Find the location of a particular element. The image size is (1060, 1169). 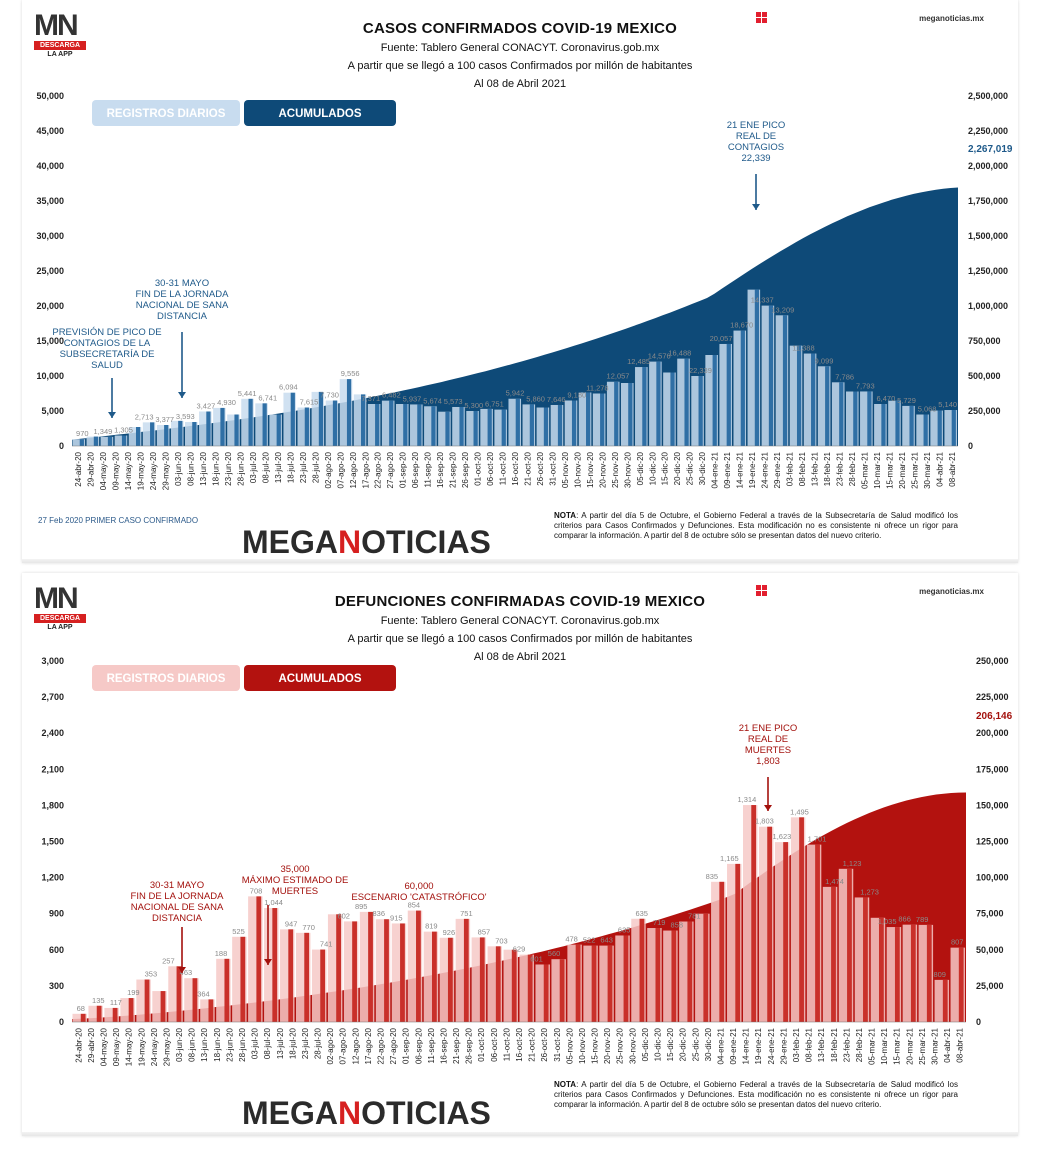

daily-value-label: 857 is located at coordinates (484, 931).